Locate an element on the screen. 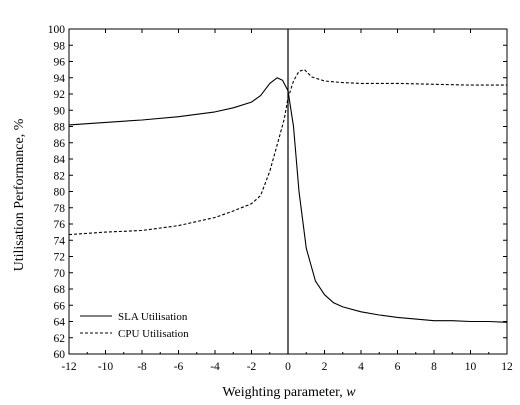 This screenshot has width=520, height=405. x-tick-label: -2 is located at coordinates (252, 367).